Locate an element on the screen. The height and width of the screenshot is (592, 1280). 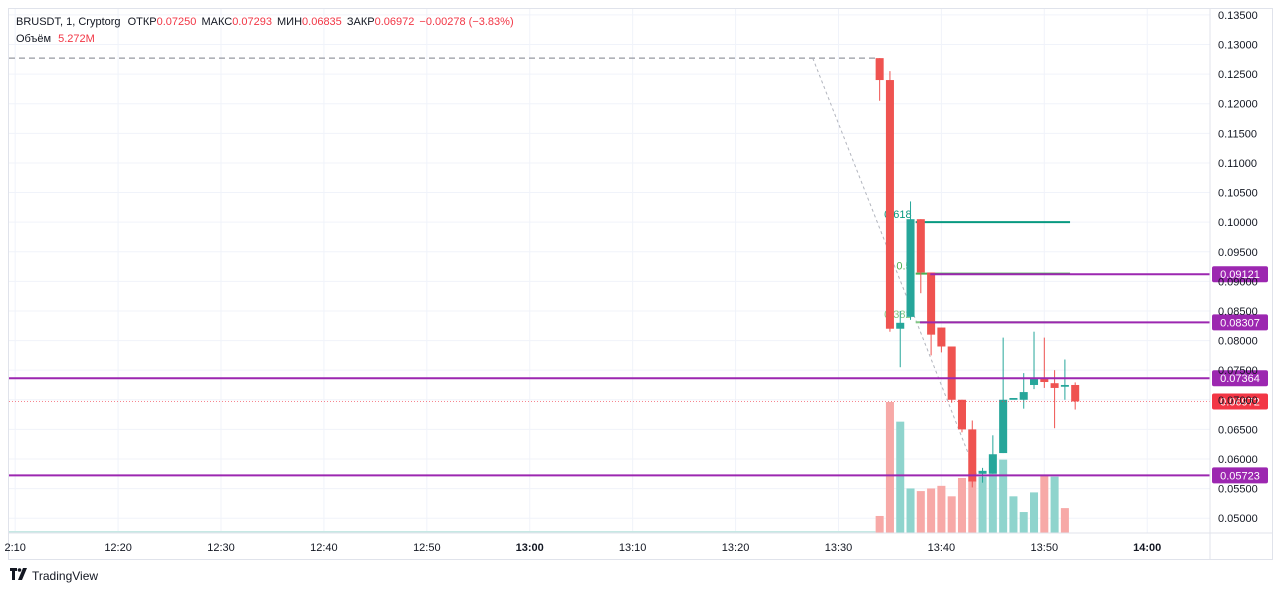
time-tick-label: 13:10 is located at coordinates (633, 548).